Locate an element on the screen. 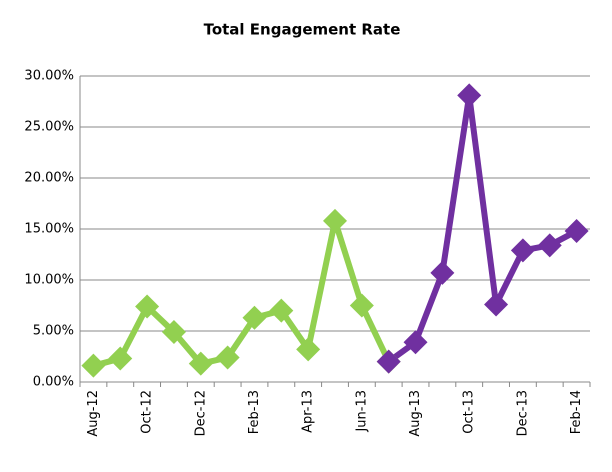 This screenshot has width=612, height=472. y-tick-label: 20.00% is located at coordinates (49, 178).